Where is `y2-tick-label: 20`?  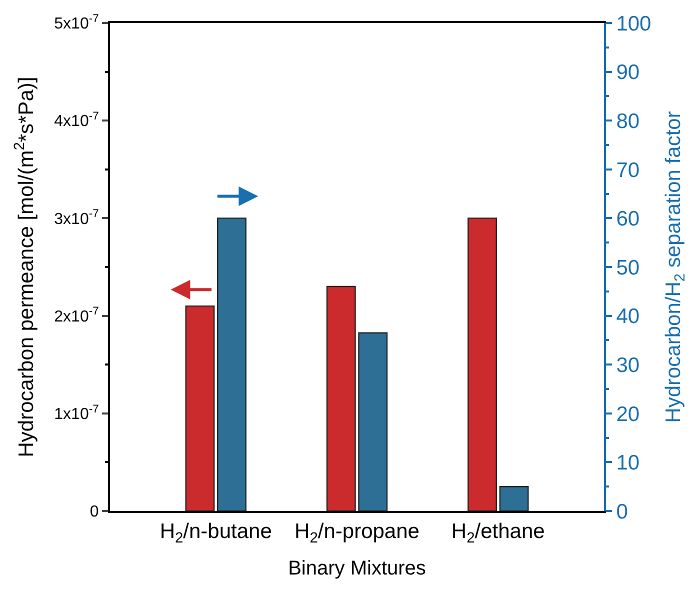
y2-tick-label: 20 is located at coordinates (628, 414).